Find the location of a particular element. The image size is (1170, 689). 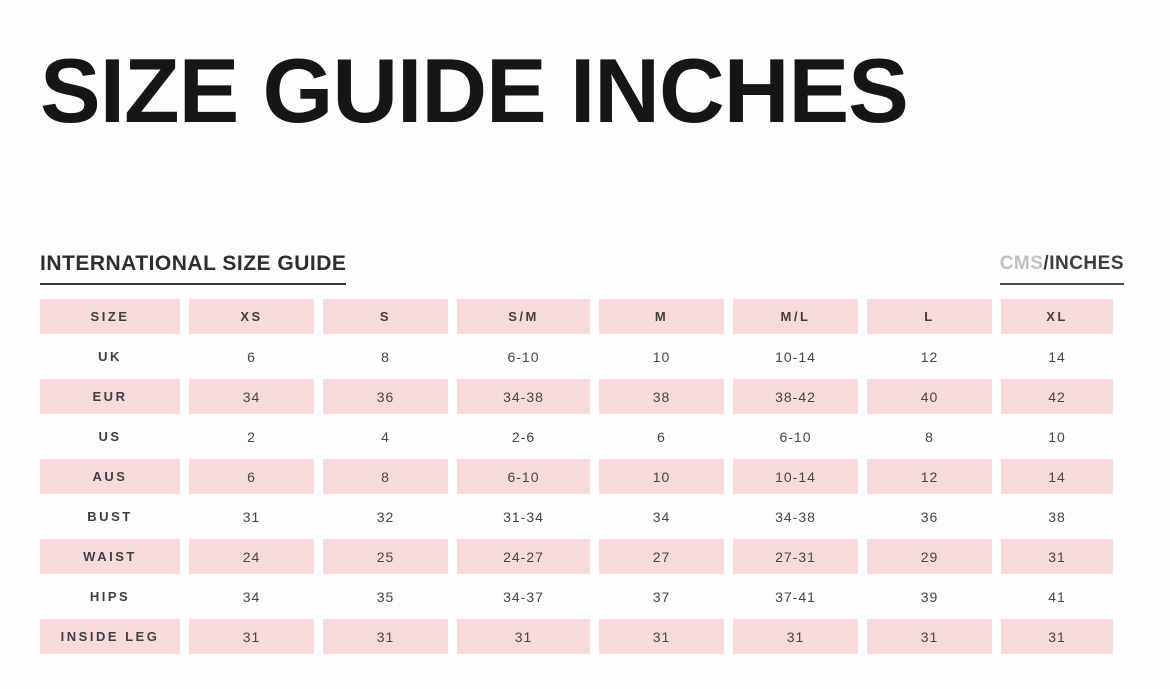

table-cell-bust-m: 34 is located at coordinates (661, 516).